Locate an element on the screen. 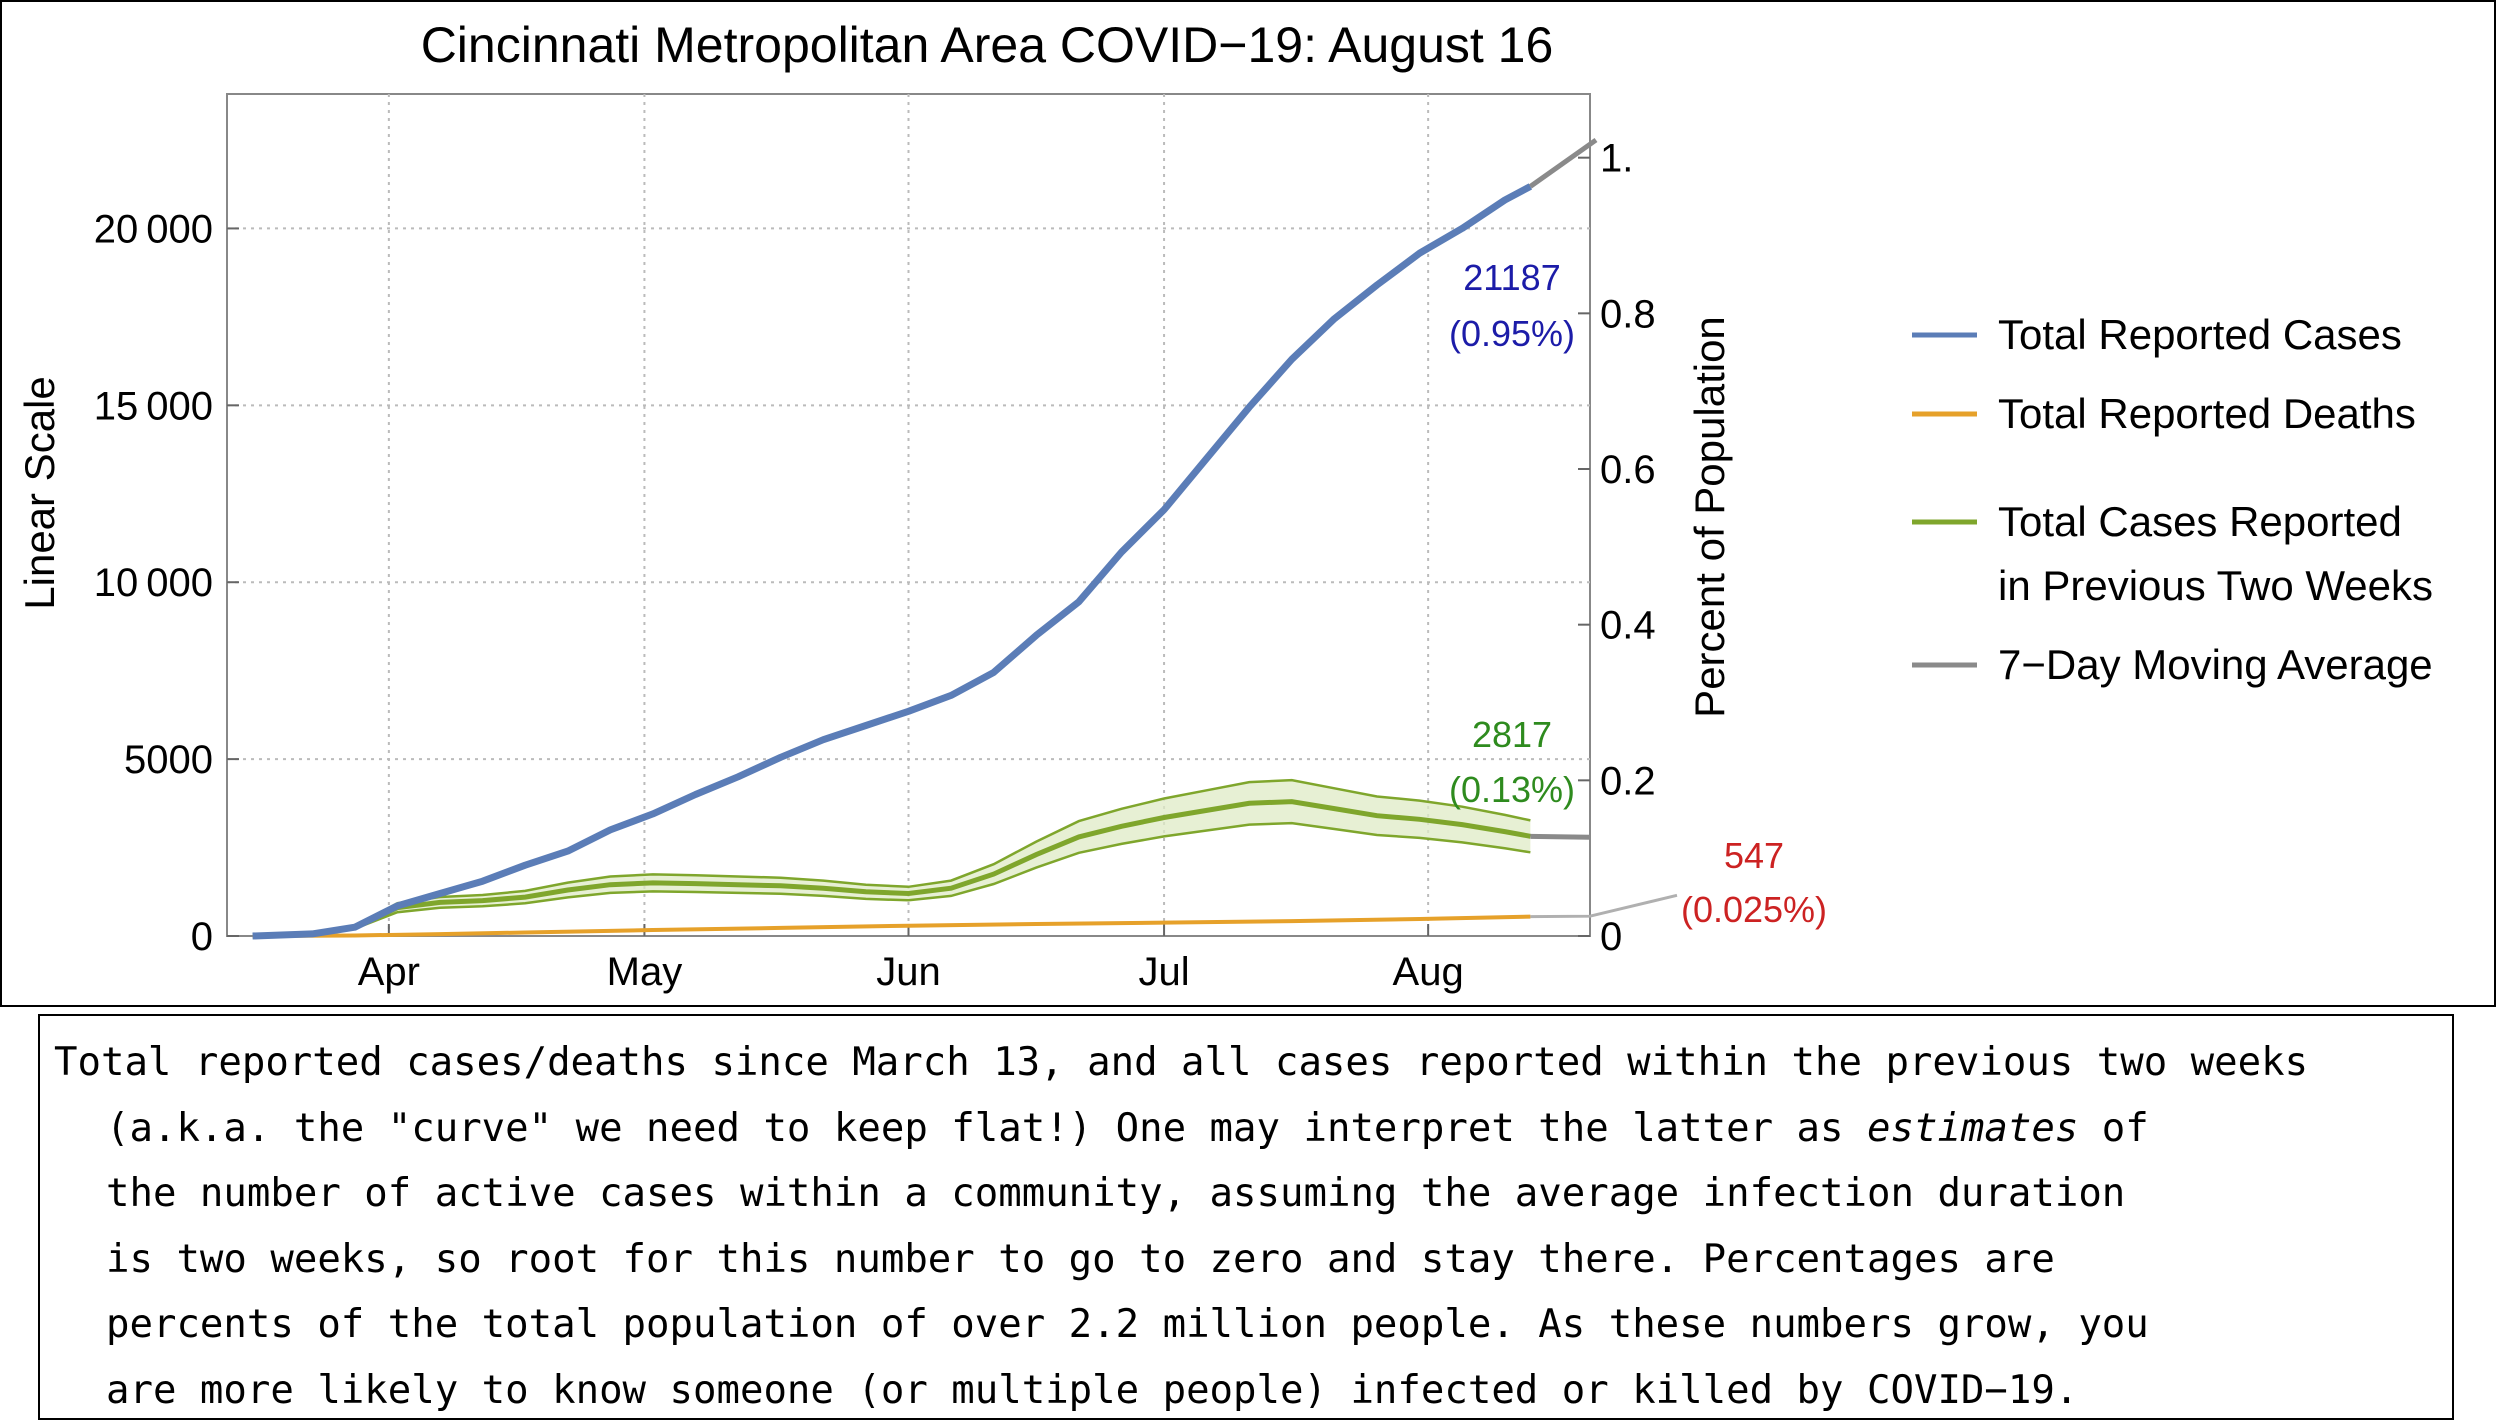  annotation-value: 2817 is located at coordinates (1512, 734).